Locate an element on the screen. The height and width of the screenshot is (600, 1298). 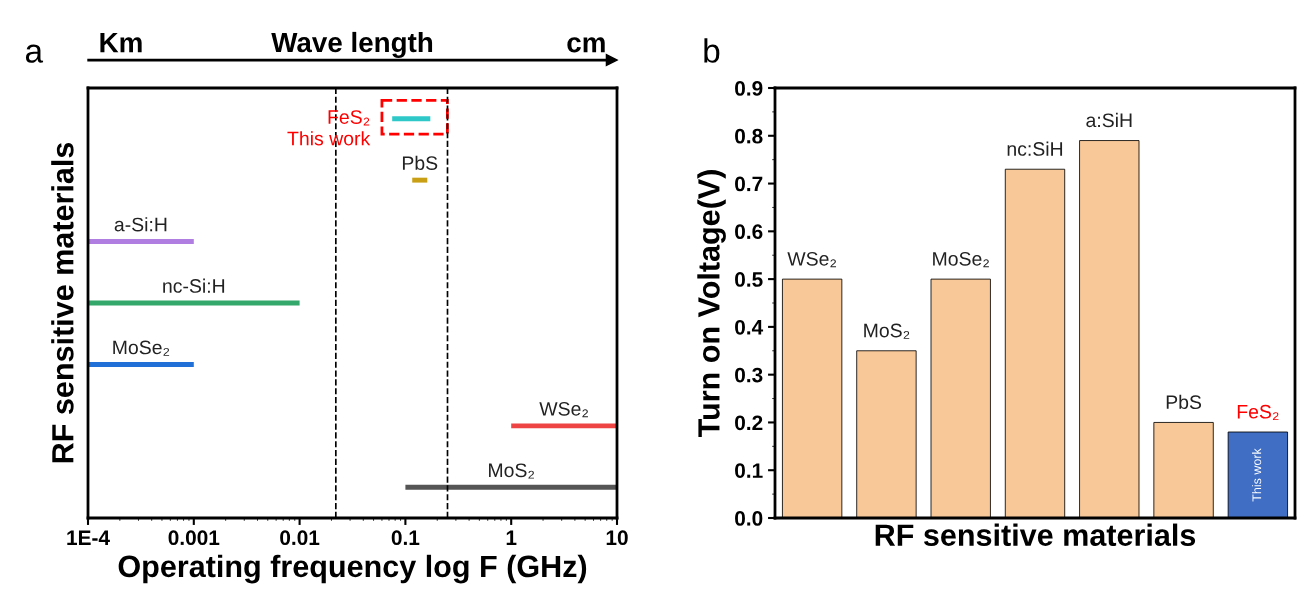
category-label: nc:SiH is located at coordinates (1035, 148).